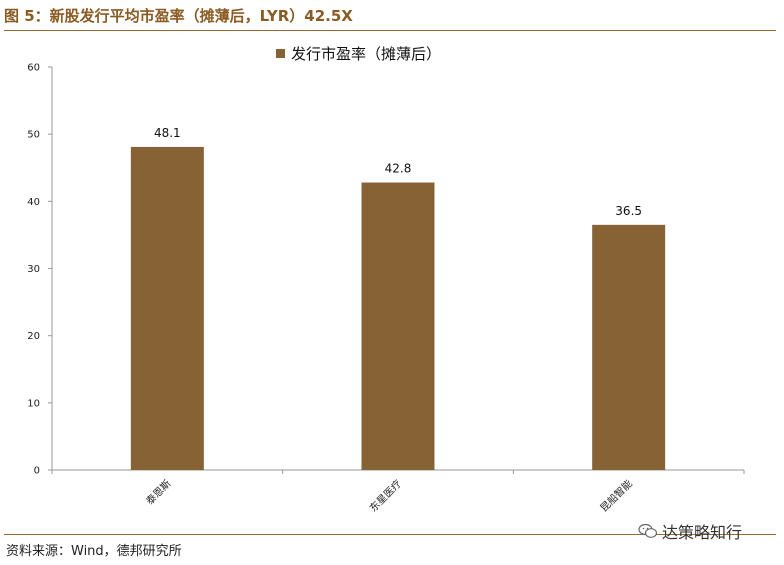  I want to click on category-label: 昆船智能, so click(615, 495).